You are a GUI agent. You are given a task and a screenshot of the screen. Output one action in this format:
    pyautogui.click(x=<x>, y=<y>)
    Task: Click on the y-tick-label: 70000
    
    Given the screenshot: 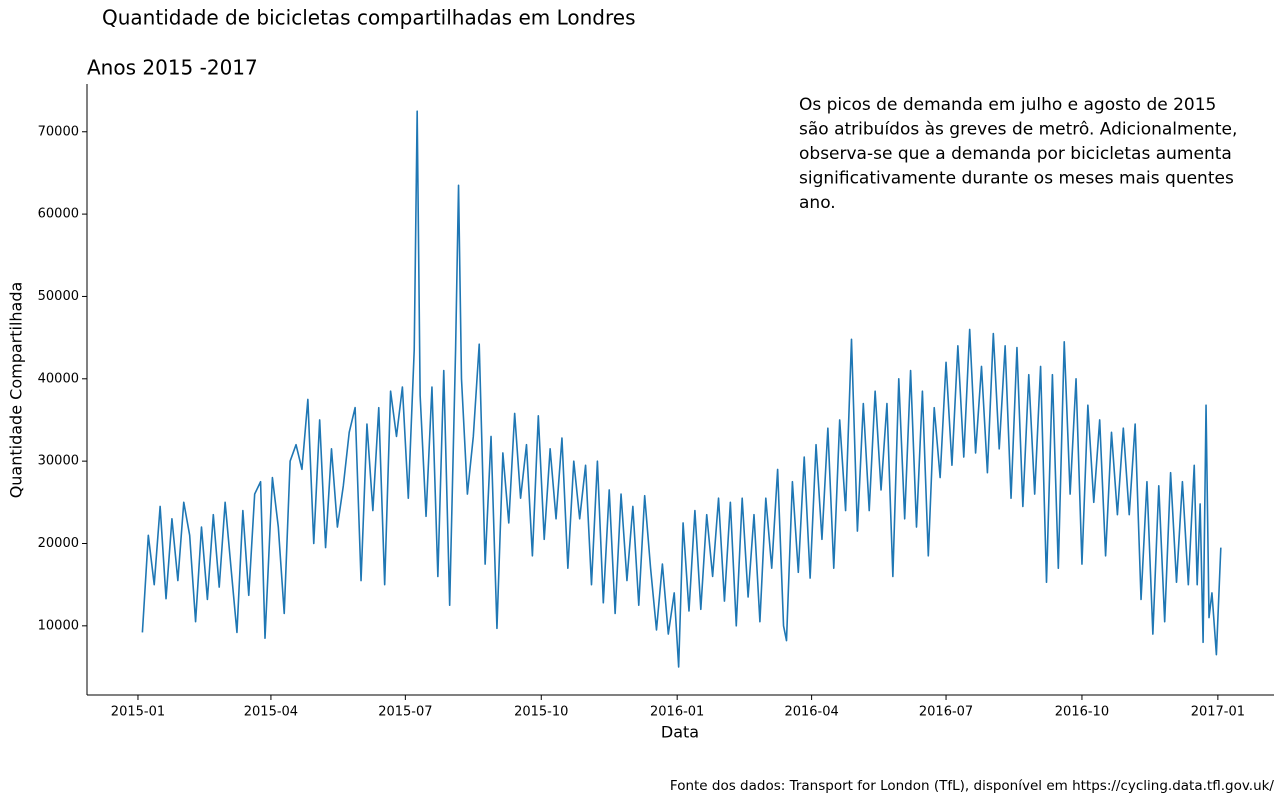 What is the action you would take?
    pyautogui.click(x=58, y=131)
    